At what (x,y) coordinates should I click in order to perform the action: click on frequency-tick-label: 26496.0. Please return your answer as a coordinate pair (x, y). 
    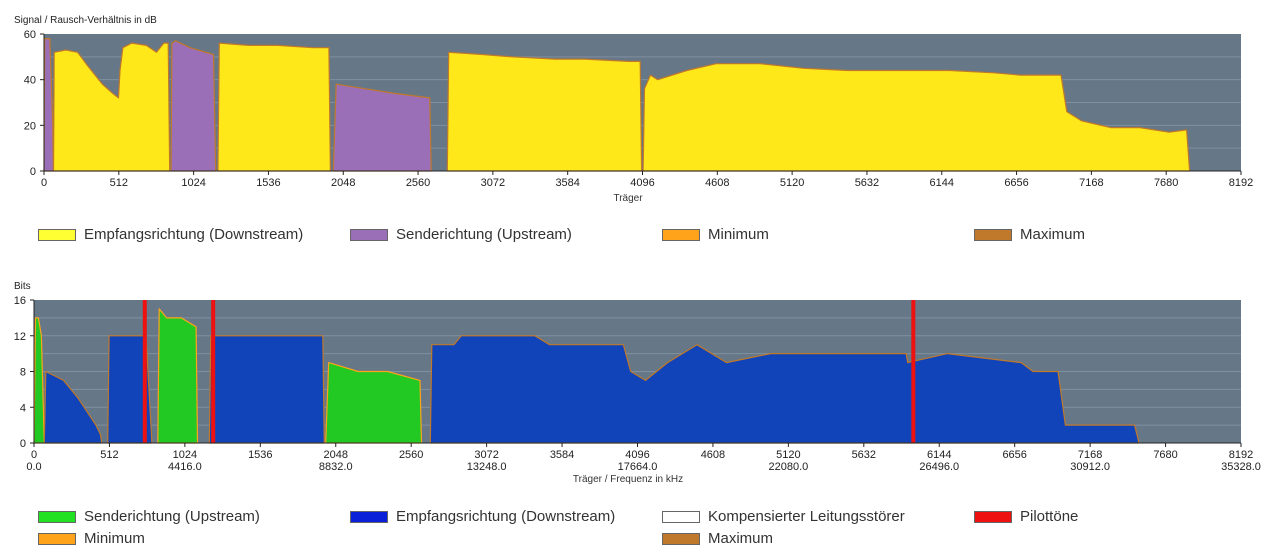
    Looking at the image, I should click on (939, 467).